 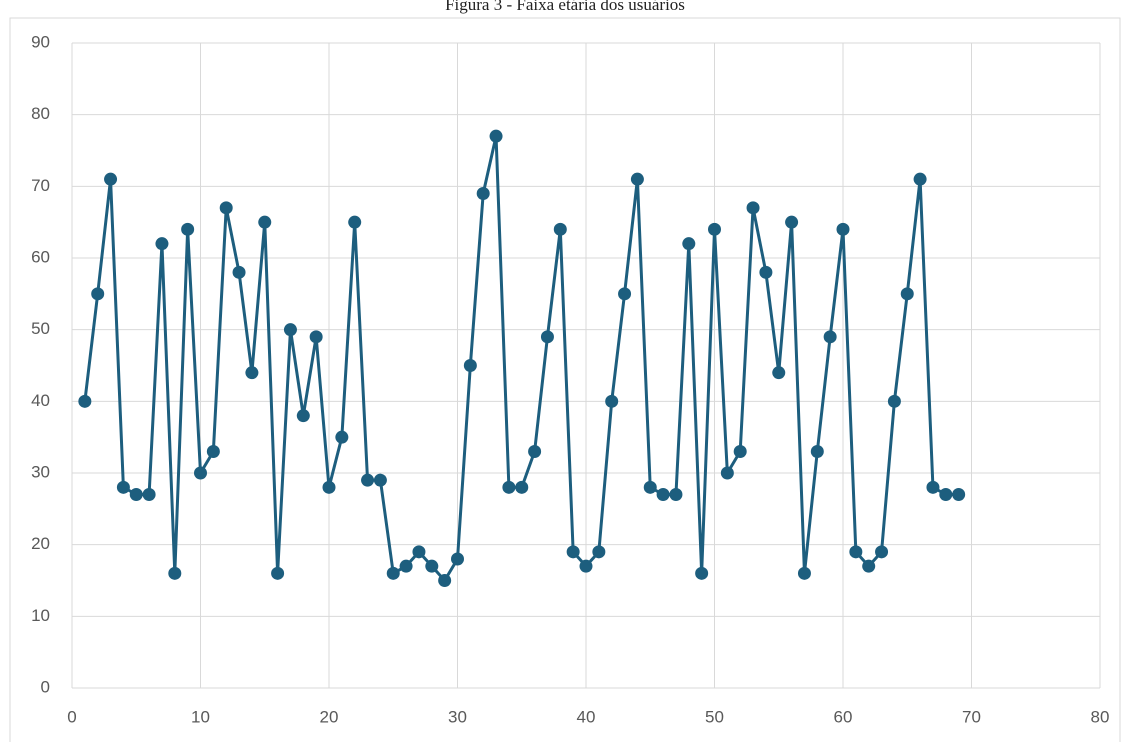 I want to click on x-tick-label: 80, so click(x=1100, y=716).